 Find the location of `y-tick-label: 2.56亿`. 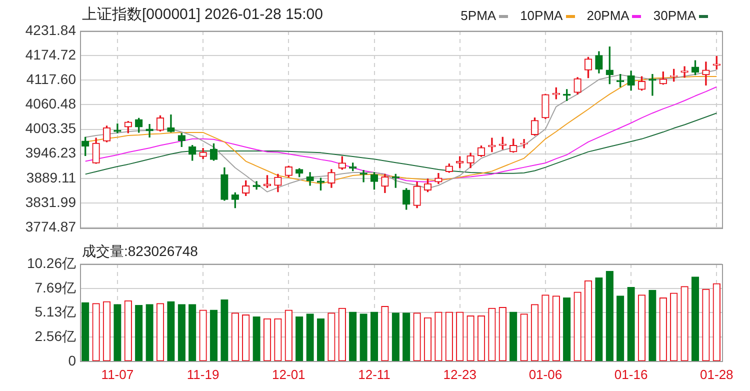

y-tick-label: 2.56亿 is located at coordinates (55, 336).